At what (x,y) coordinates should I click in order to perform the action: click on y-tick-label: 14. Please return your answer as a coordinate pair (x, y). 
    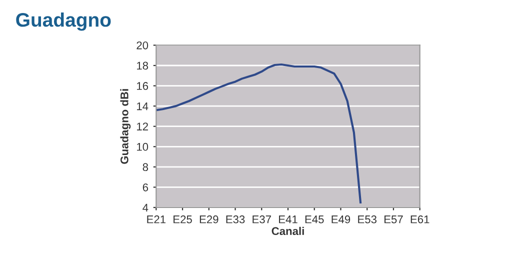
    Looking at the image, I should click on (142, 106).